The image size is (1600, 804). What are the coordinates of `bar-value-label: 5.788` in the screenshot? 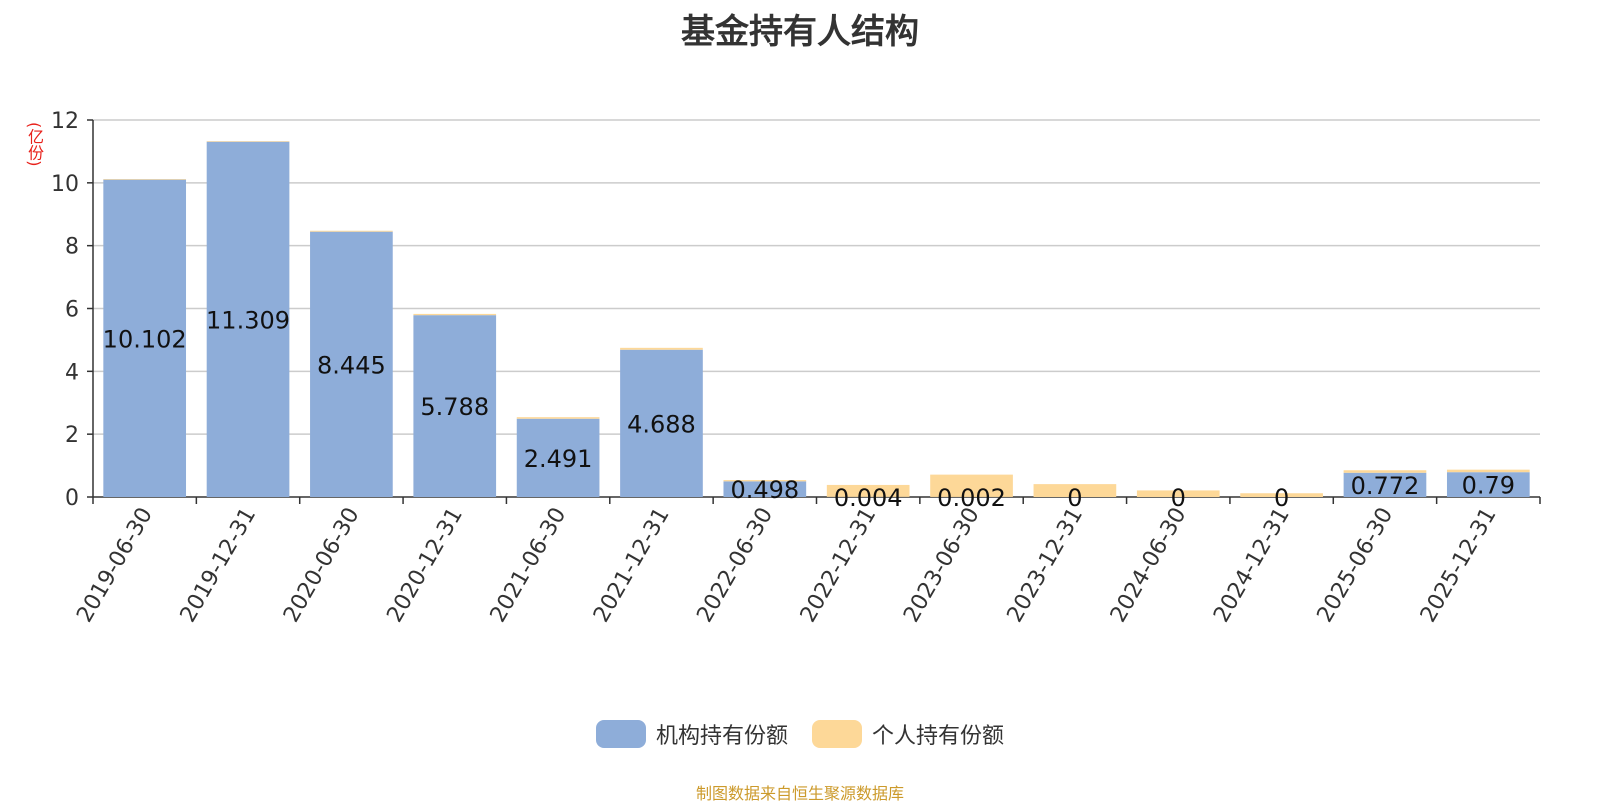 It's located at (454, 407).